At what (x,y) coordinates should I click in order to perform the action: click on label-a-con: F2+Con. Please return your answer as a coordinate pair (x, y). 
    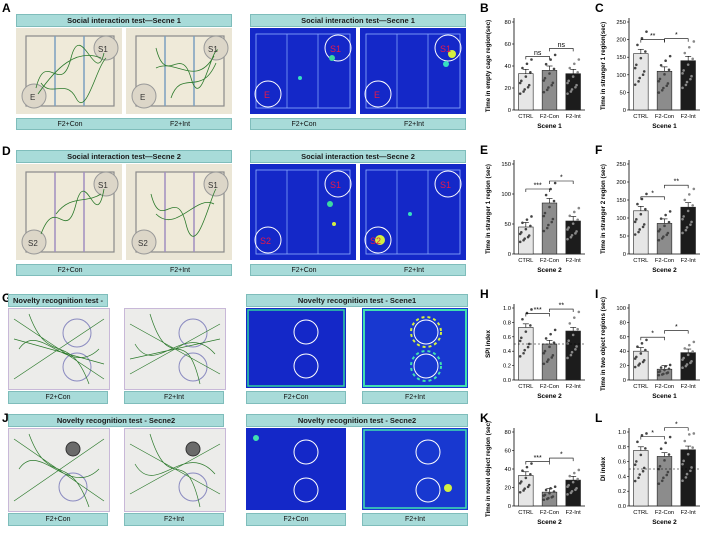
    Looking at the image, I should click on (70, 124).